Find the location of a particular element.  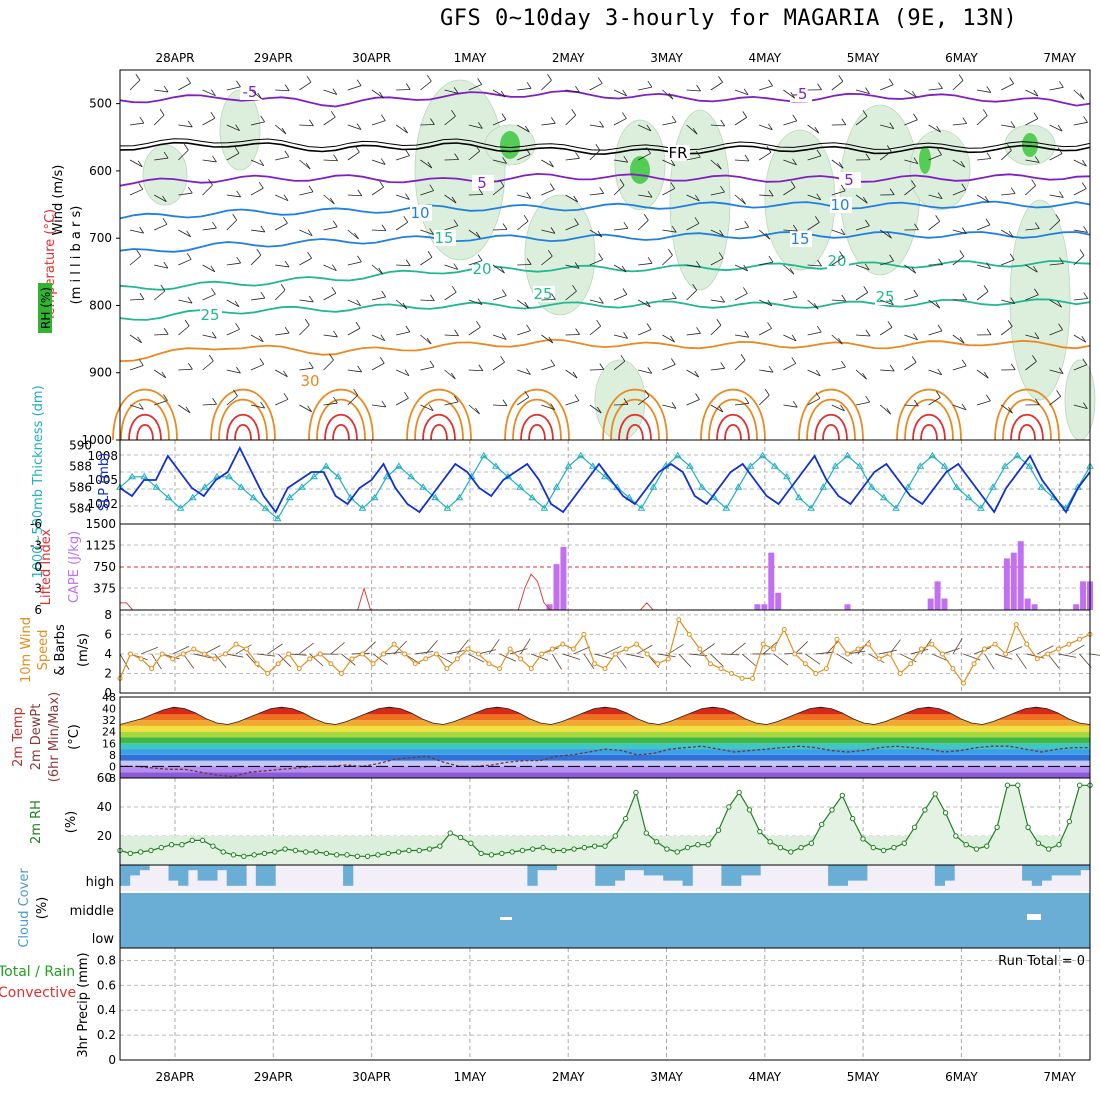

ylabel-rh2m-unit: (%) is located at coordinates (71, 822).